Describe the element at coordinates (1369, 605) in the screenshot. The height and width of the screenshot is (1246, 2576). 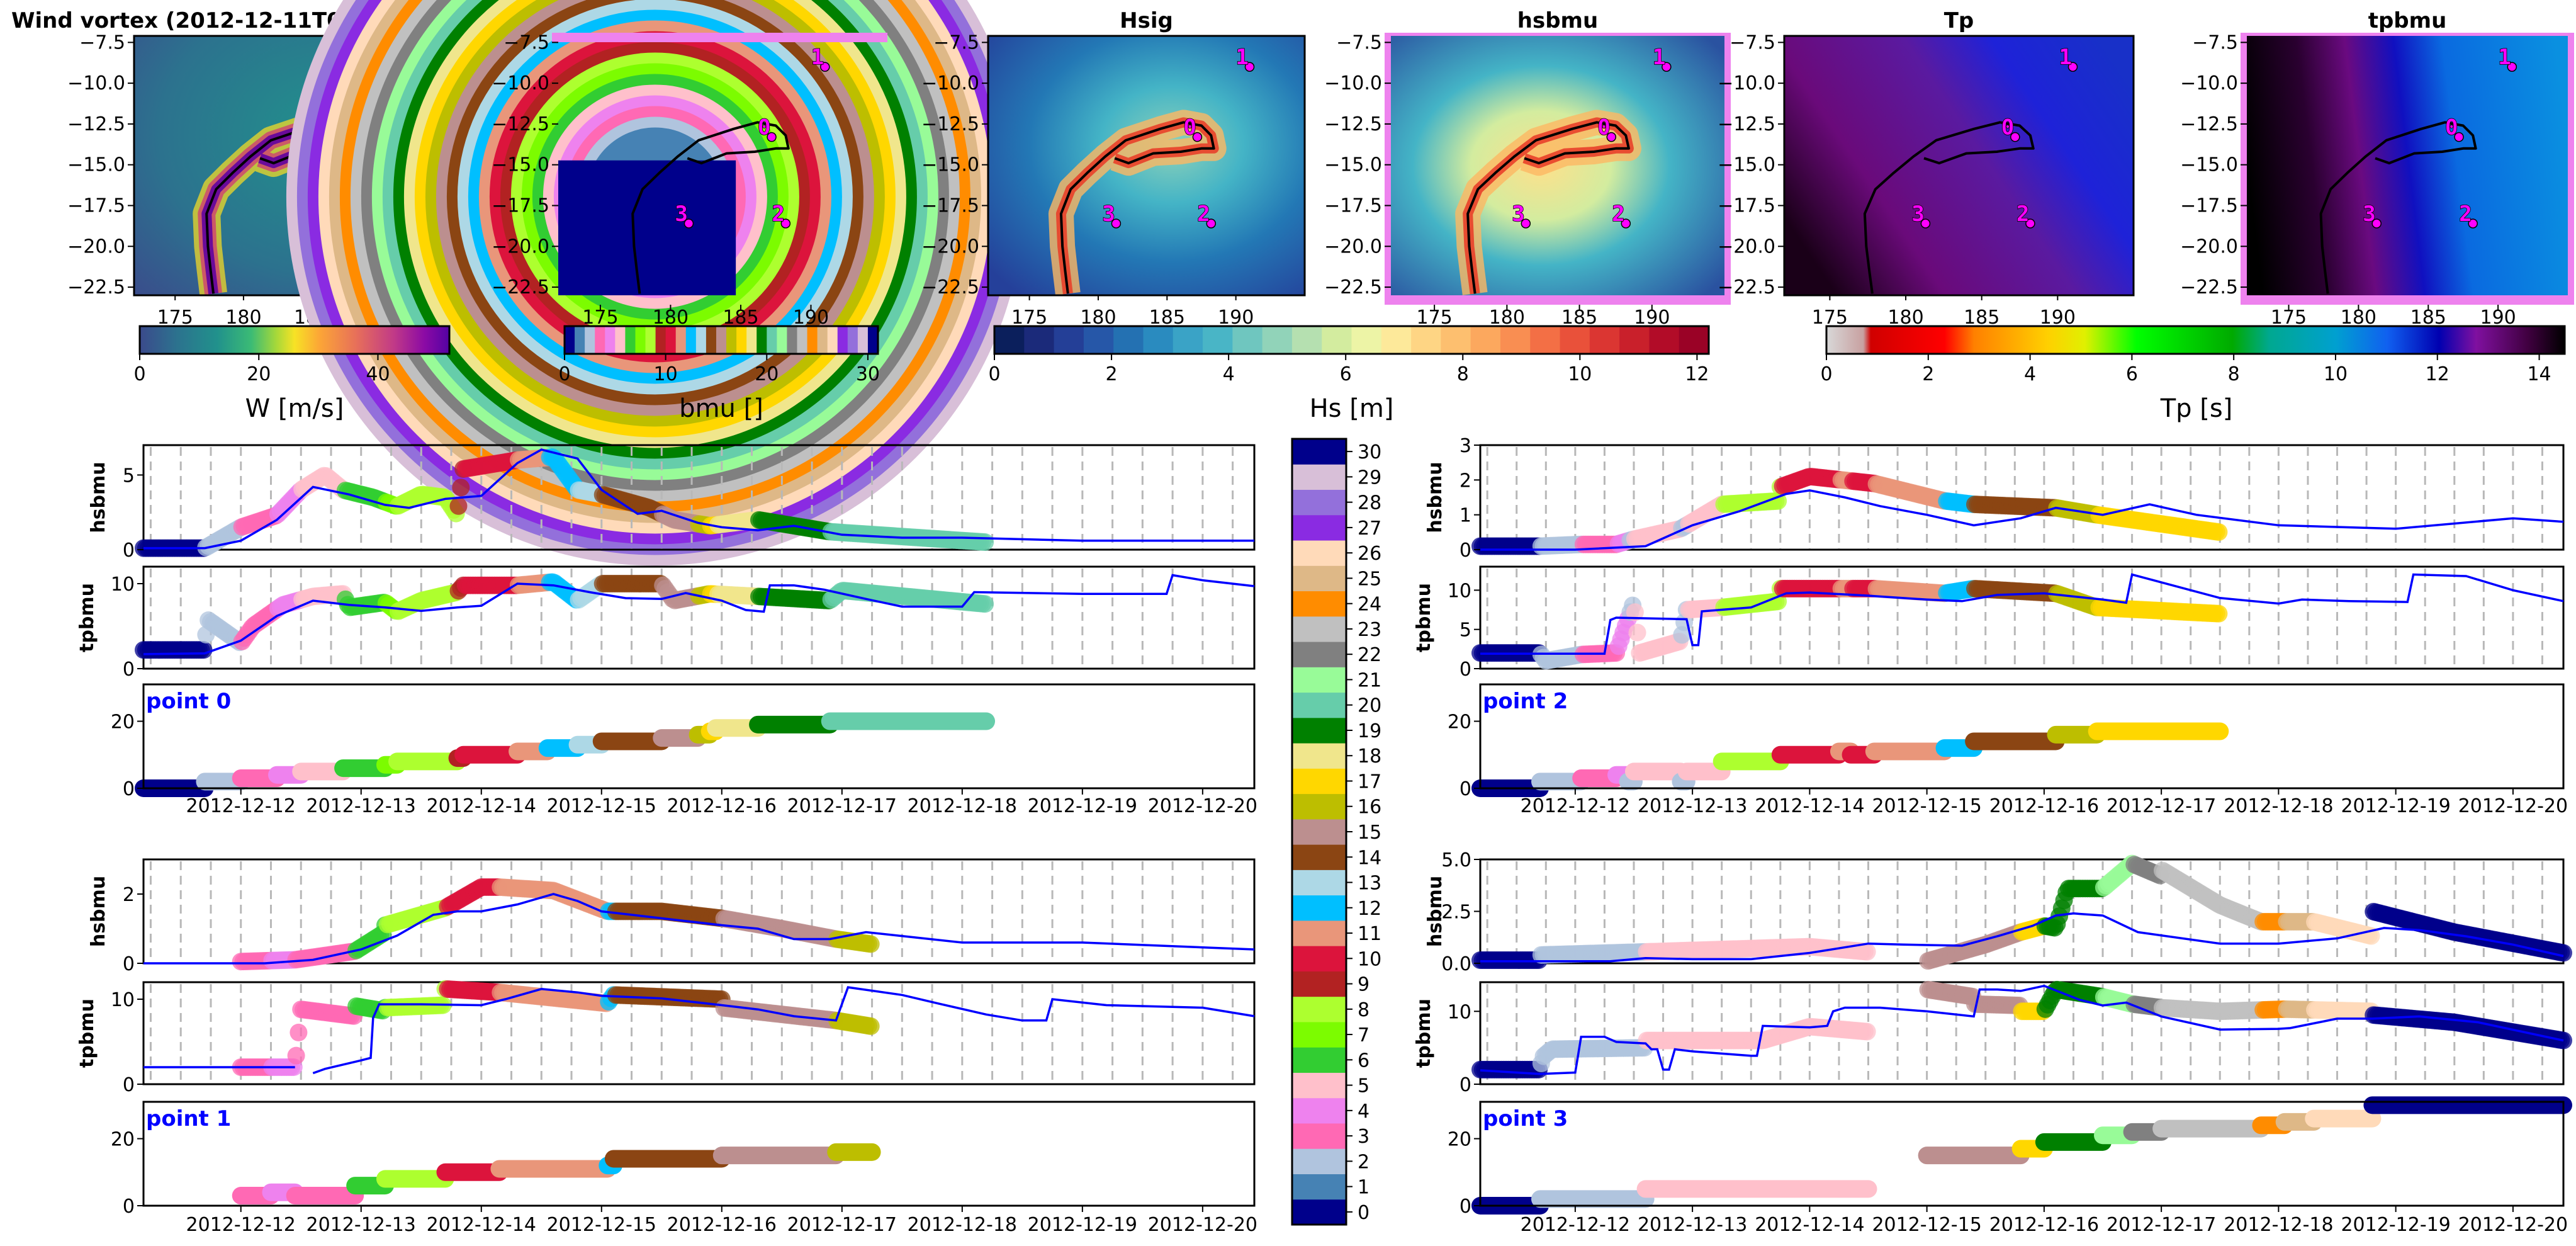
I see `colorbar-tick: 24` at that location.